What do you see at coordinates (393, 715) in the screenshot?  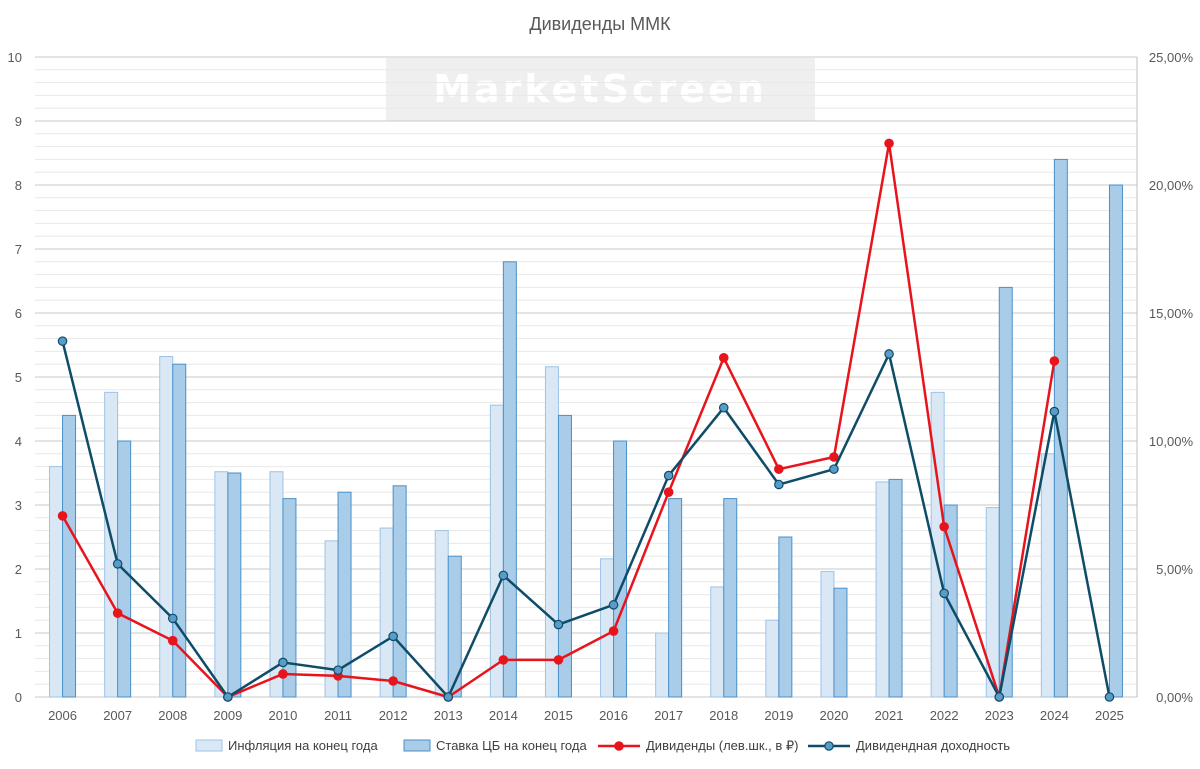 I see `x-axis-tick-label: 2012` at bounding box center [393, 715].